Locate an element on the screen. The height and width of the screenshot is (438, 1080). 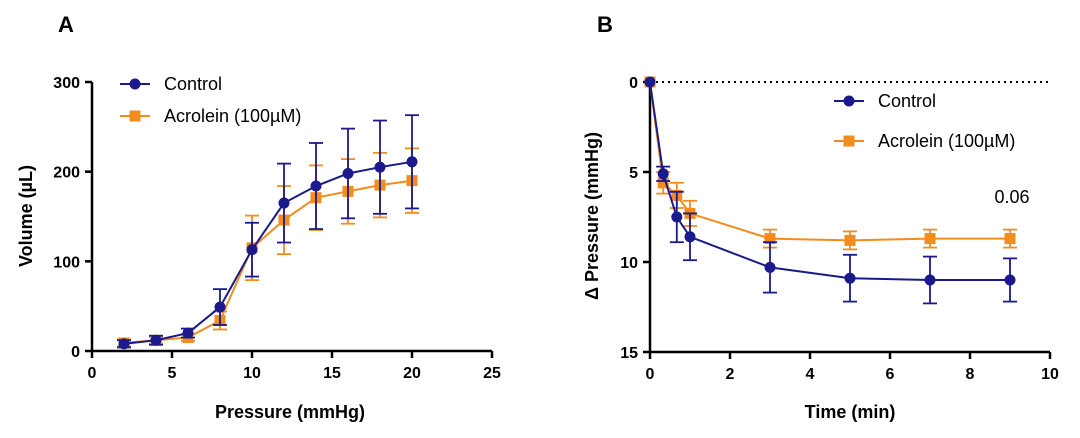
panel-b-y-tick-label: 10 is located at coordinates (629, 263).